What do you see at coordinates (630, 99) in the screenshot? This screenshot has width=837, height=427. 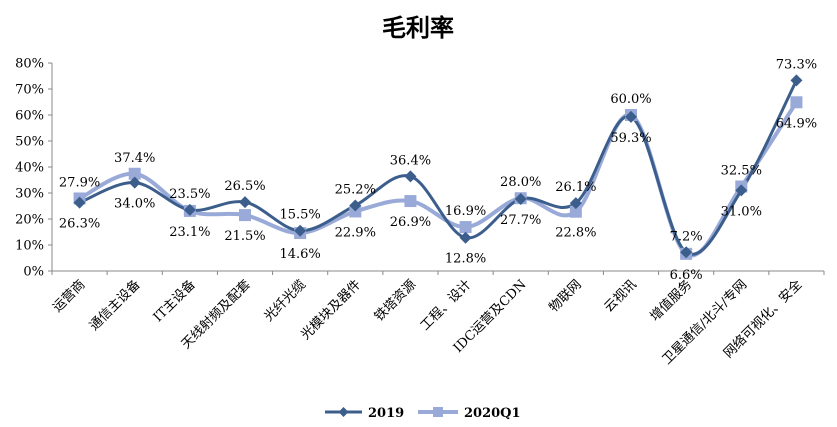 I see `data-label-2020Q1: 60.0%` at bounding box center [630, 99].